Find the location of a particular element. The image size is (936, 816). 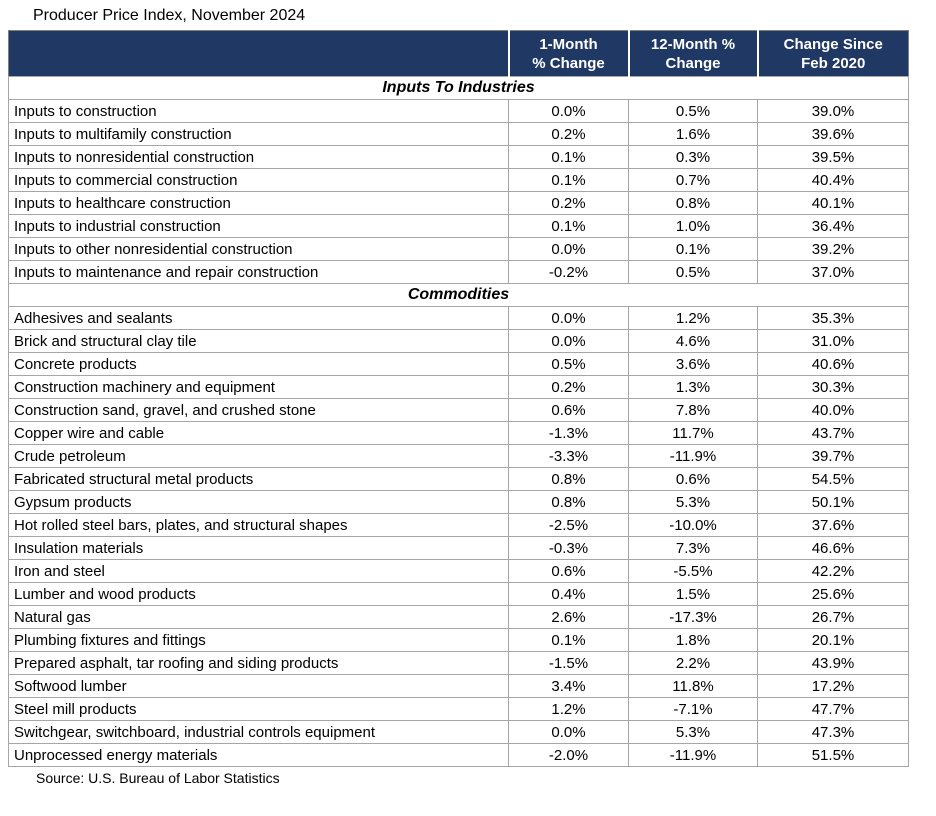

value-cell-since_feb_2020: 47.7% is located at coordinates (833, 709).